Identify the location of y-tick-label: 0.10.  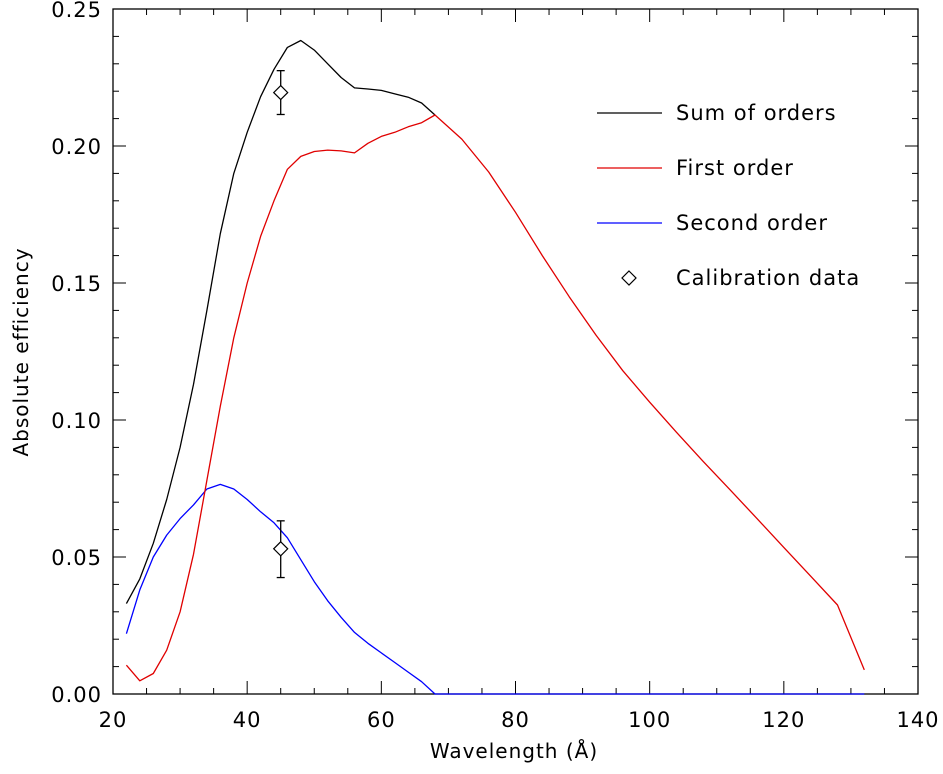
(76, 421).